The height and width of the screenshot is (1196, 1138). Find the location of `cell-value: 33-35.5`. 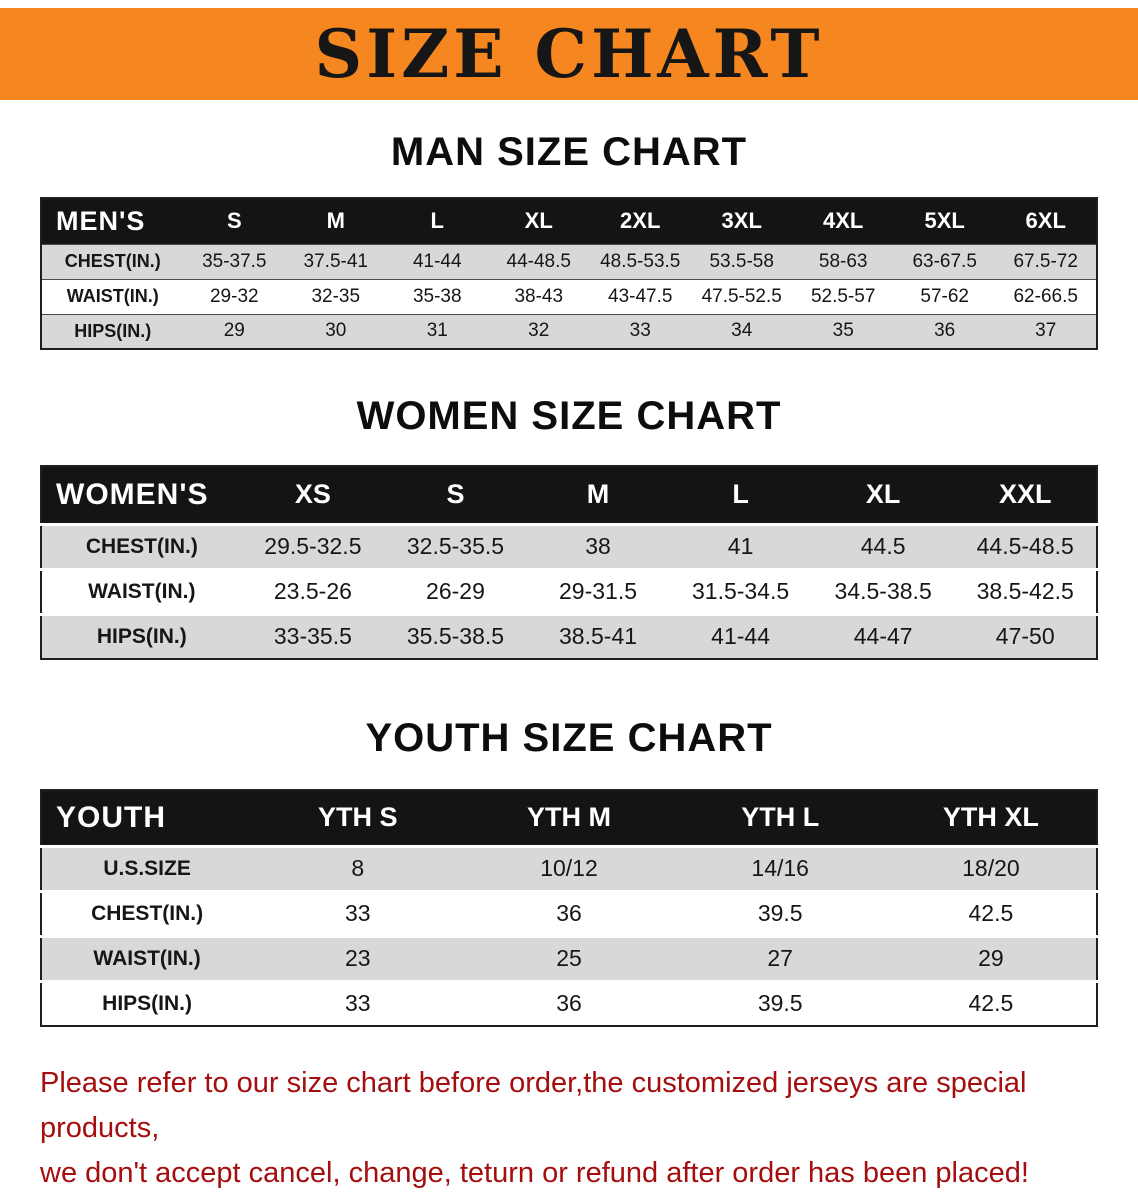

cell-value: 33-35.5 is located at coordinates (312, 636).